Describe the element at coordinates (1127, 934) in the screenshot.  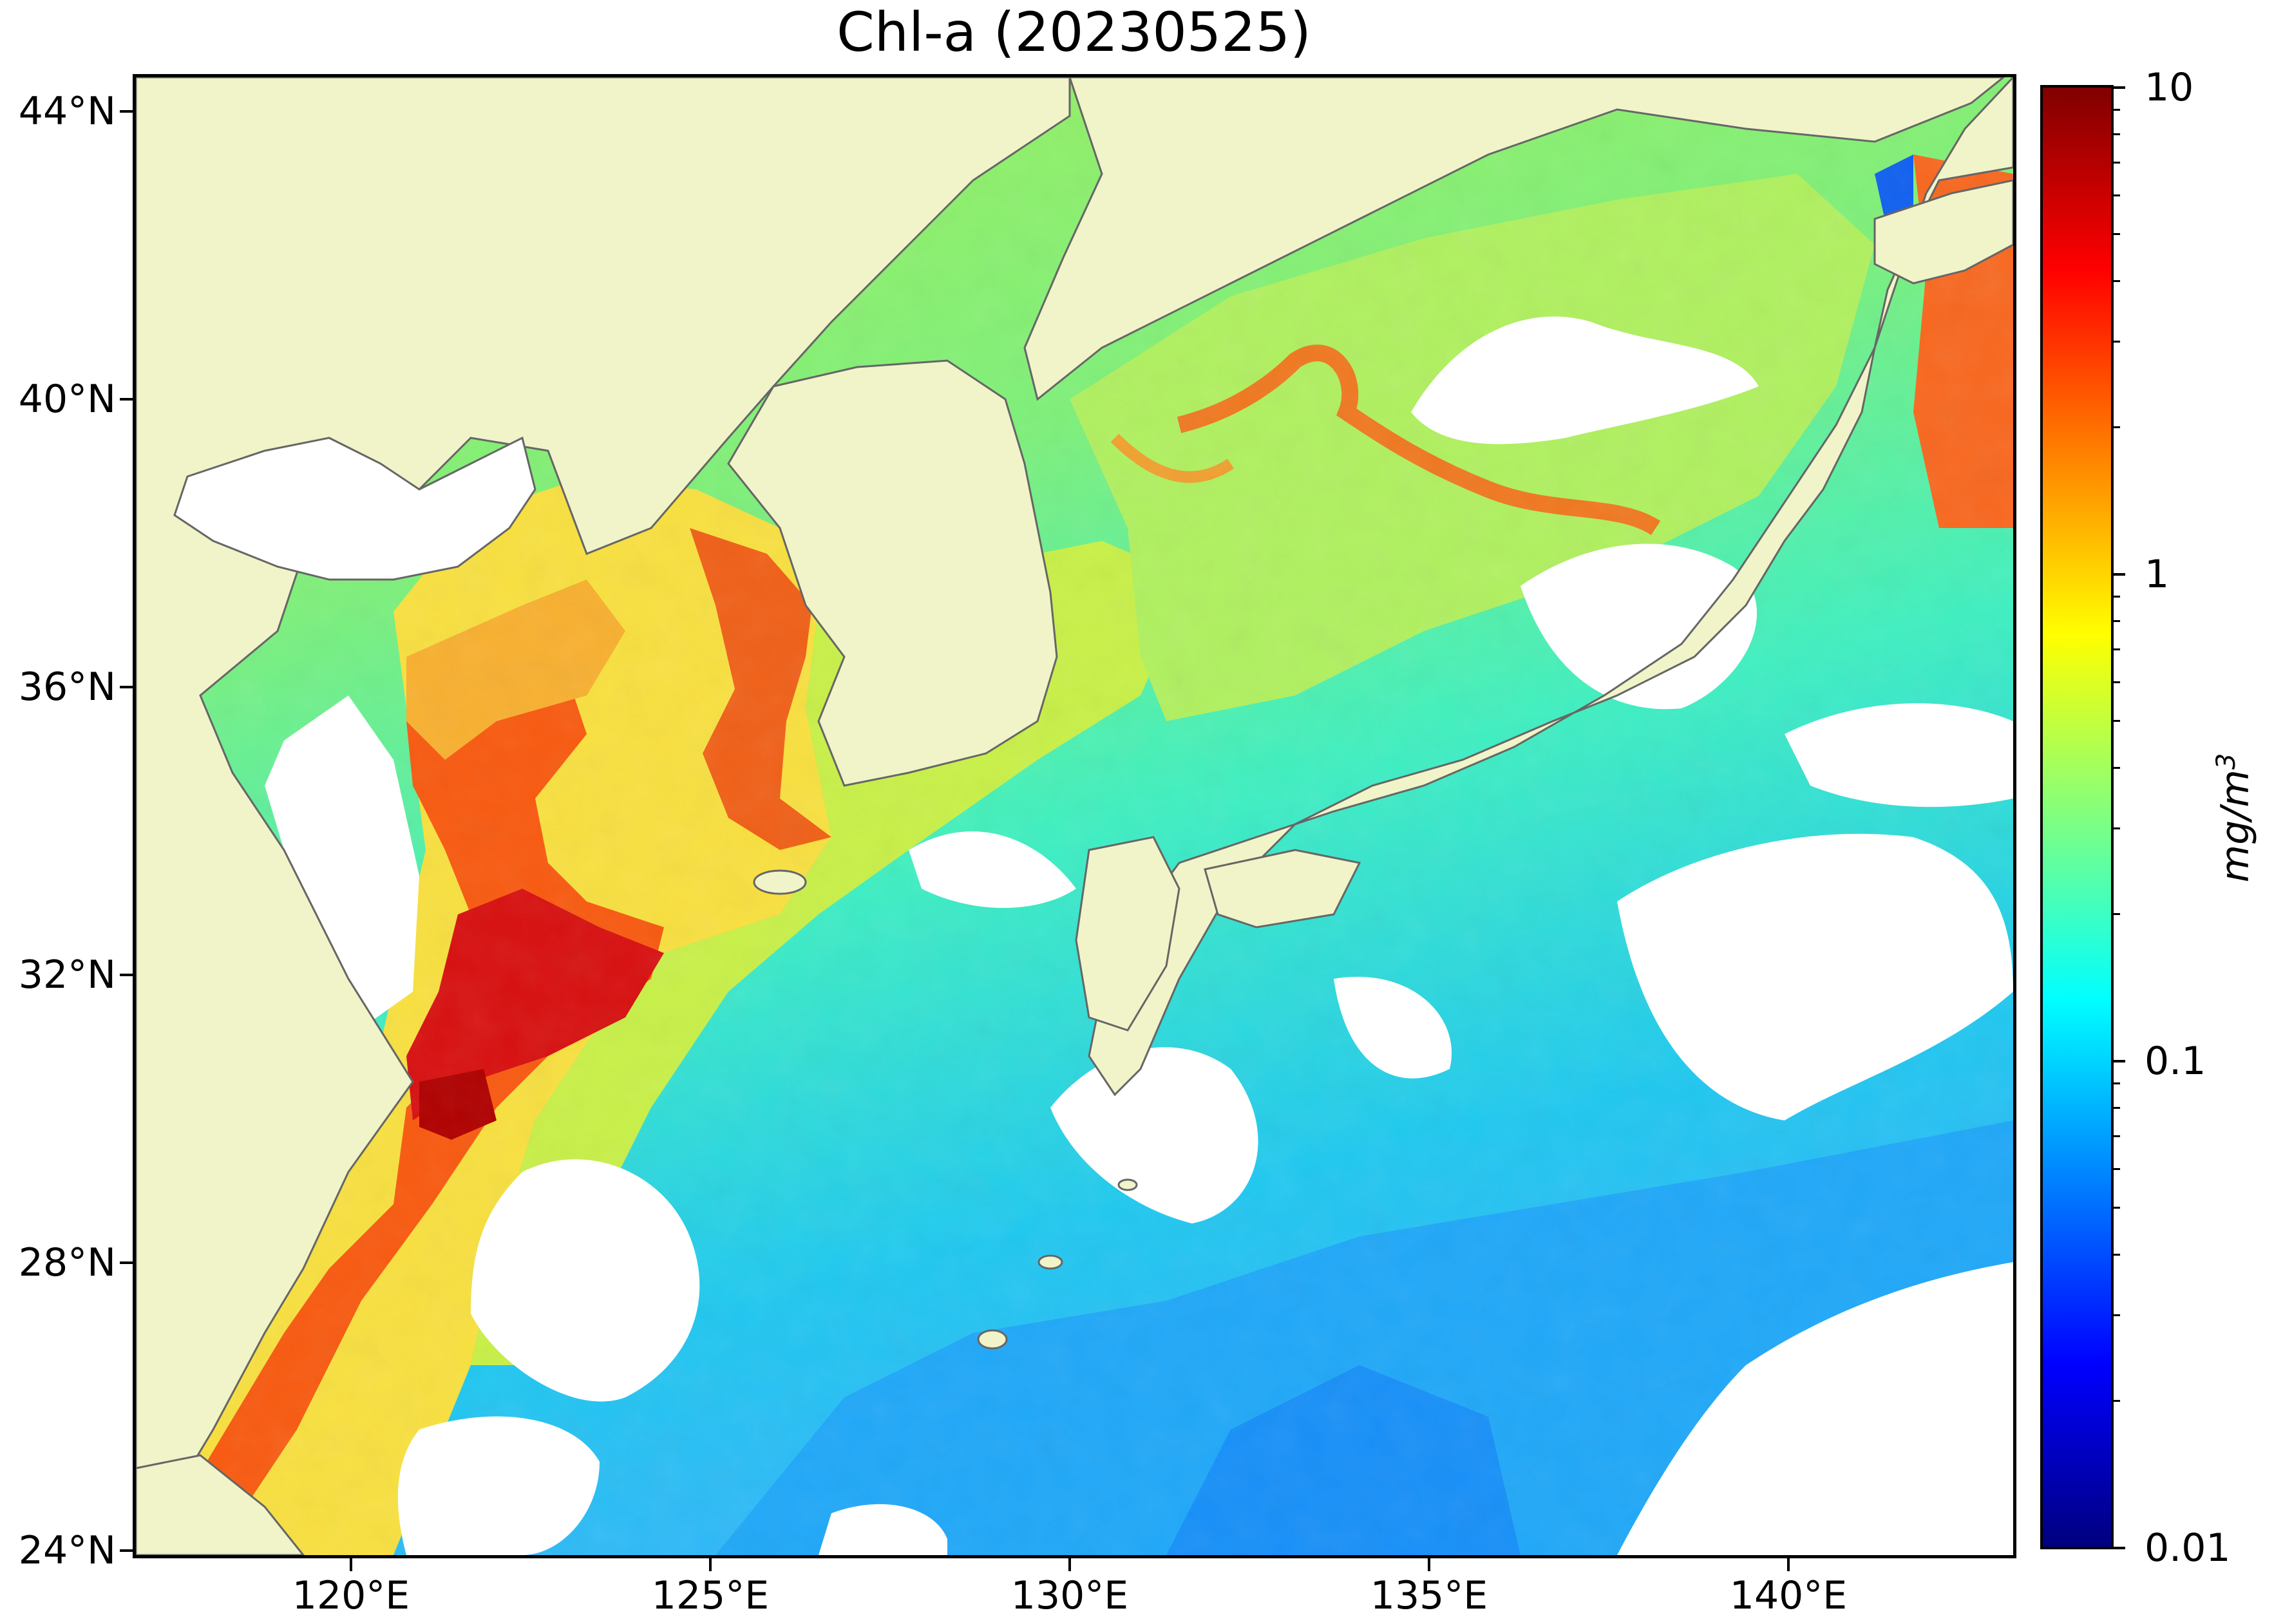
I see `land-kyushu` at that location.